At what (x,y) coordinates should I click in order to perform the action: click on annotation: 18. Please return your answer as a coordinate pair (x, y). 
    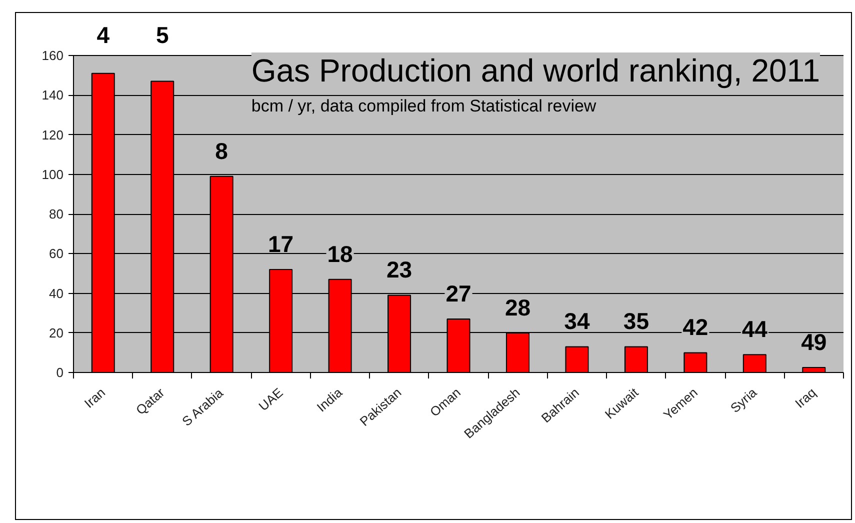
    Looking at the image, I should click on (340, 253).